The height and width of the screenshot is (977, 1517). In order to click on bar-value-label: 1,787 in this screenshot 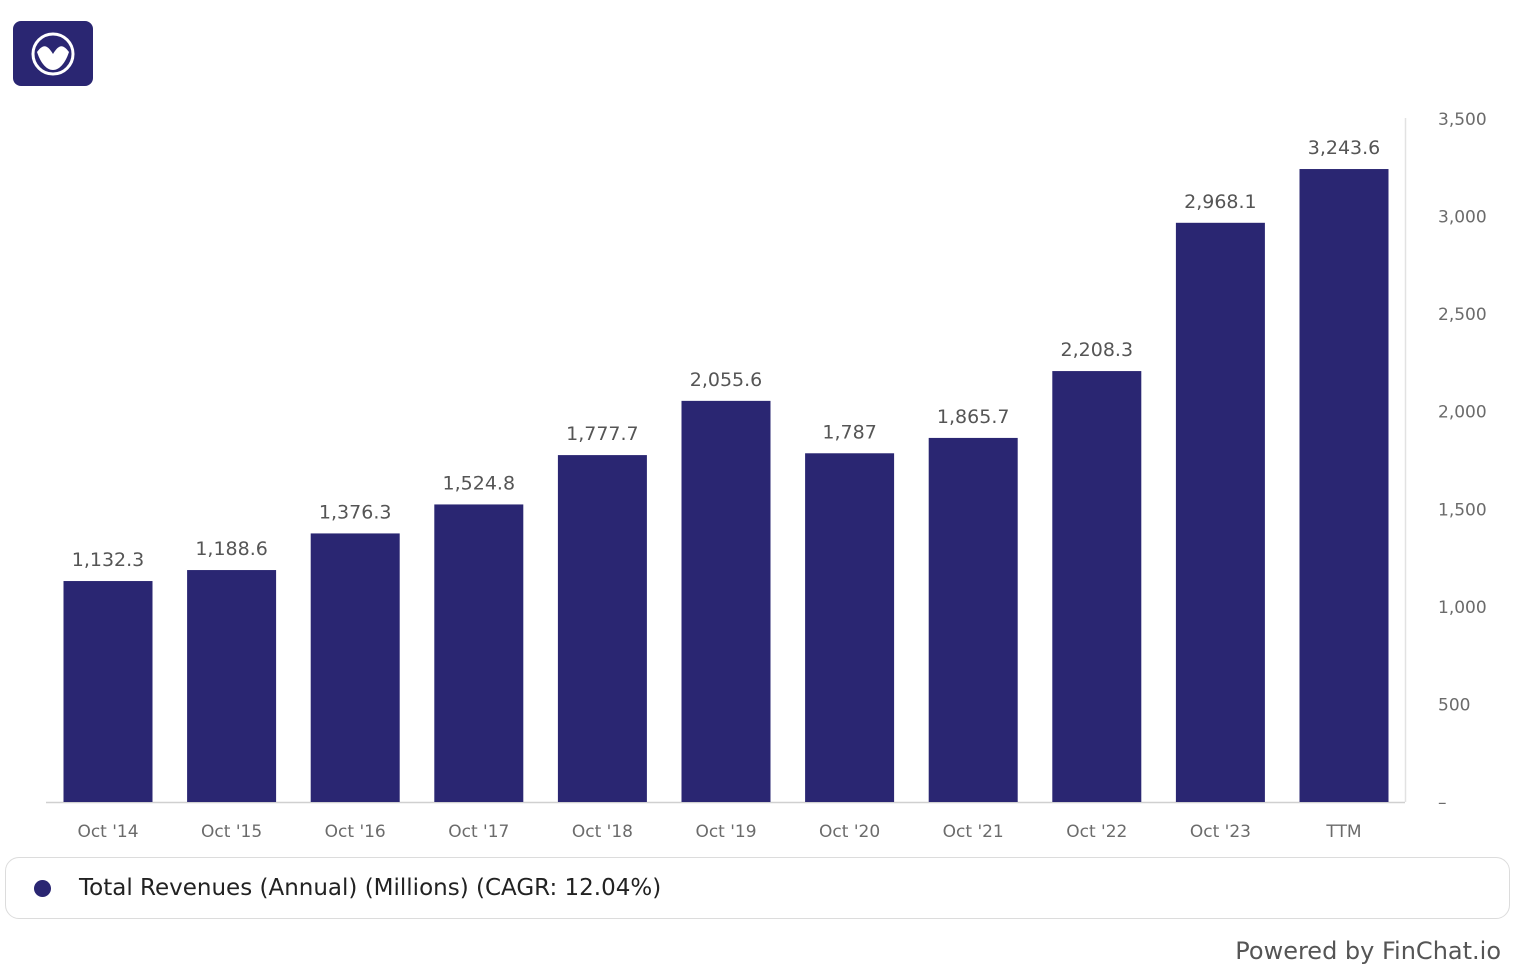, I will do `click(849, 432)`.